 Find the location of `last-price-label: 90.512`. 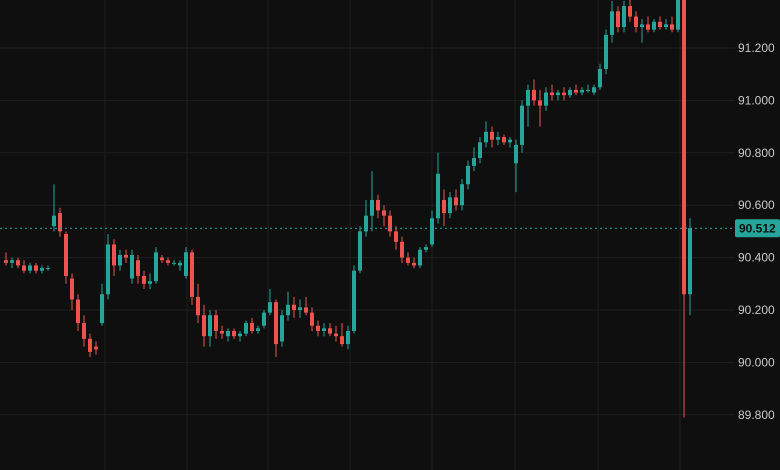

last-price-label: 90.512 is located at coordinates (757, 228).